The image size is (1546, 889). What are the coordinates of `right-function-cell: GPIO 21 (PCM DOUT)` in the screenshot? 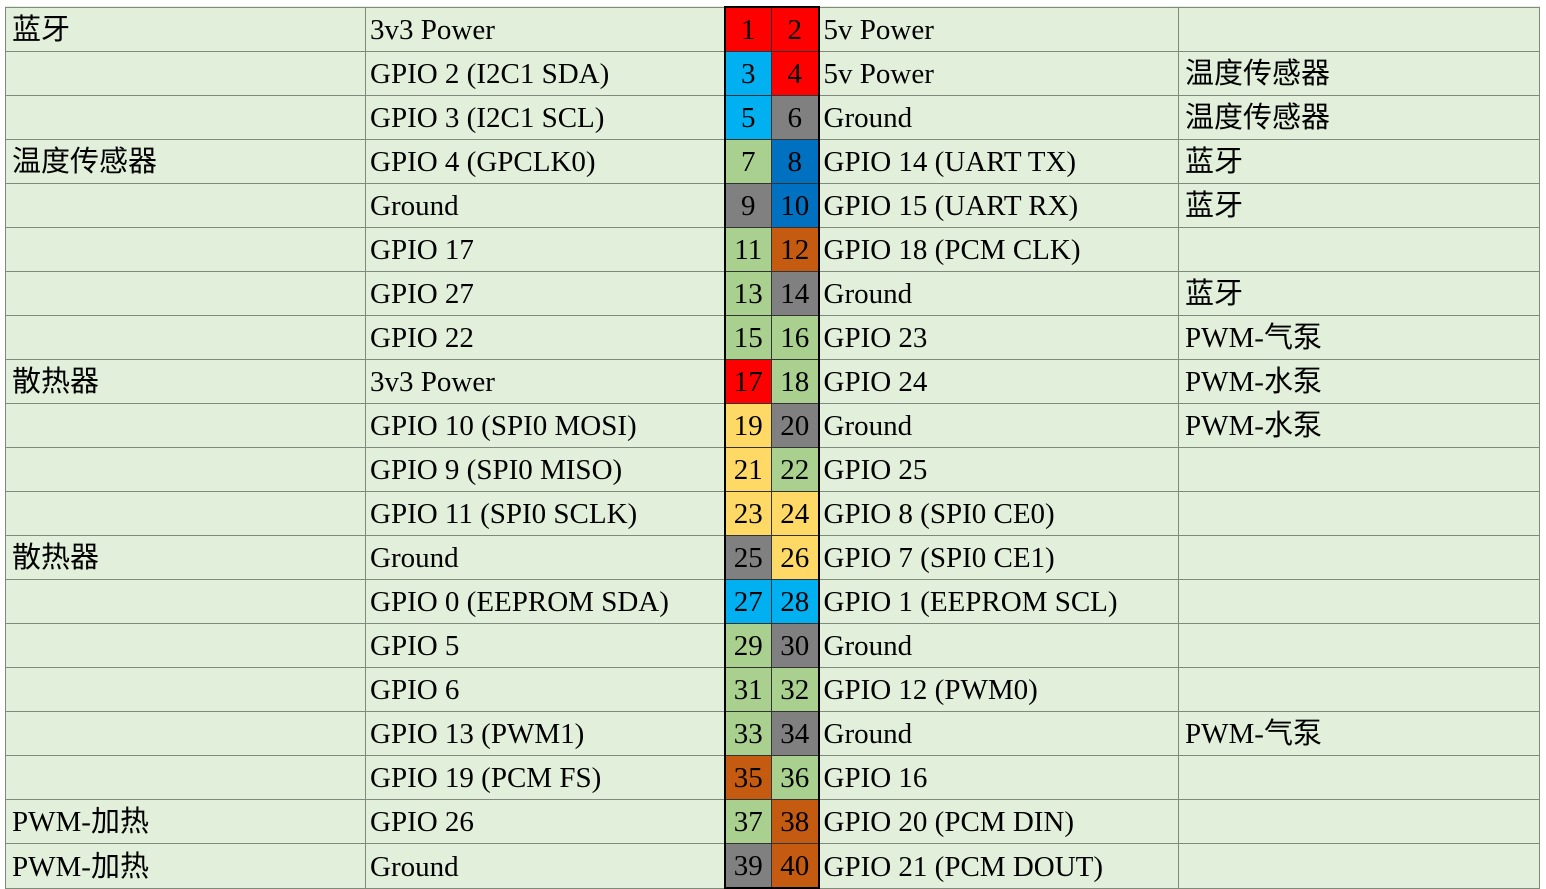 It's located at (998, 866).